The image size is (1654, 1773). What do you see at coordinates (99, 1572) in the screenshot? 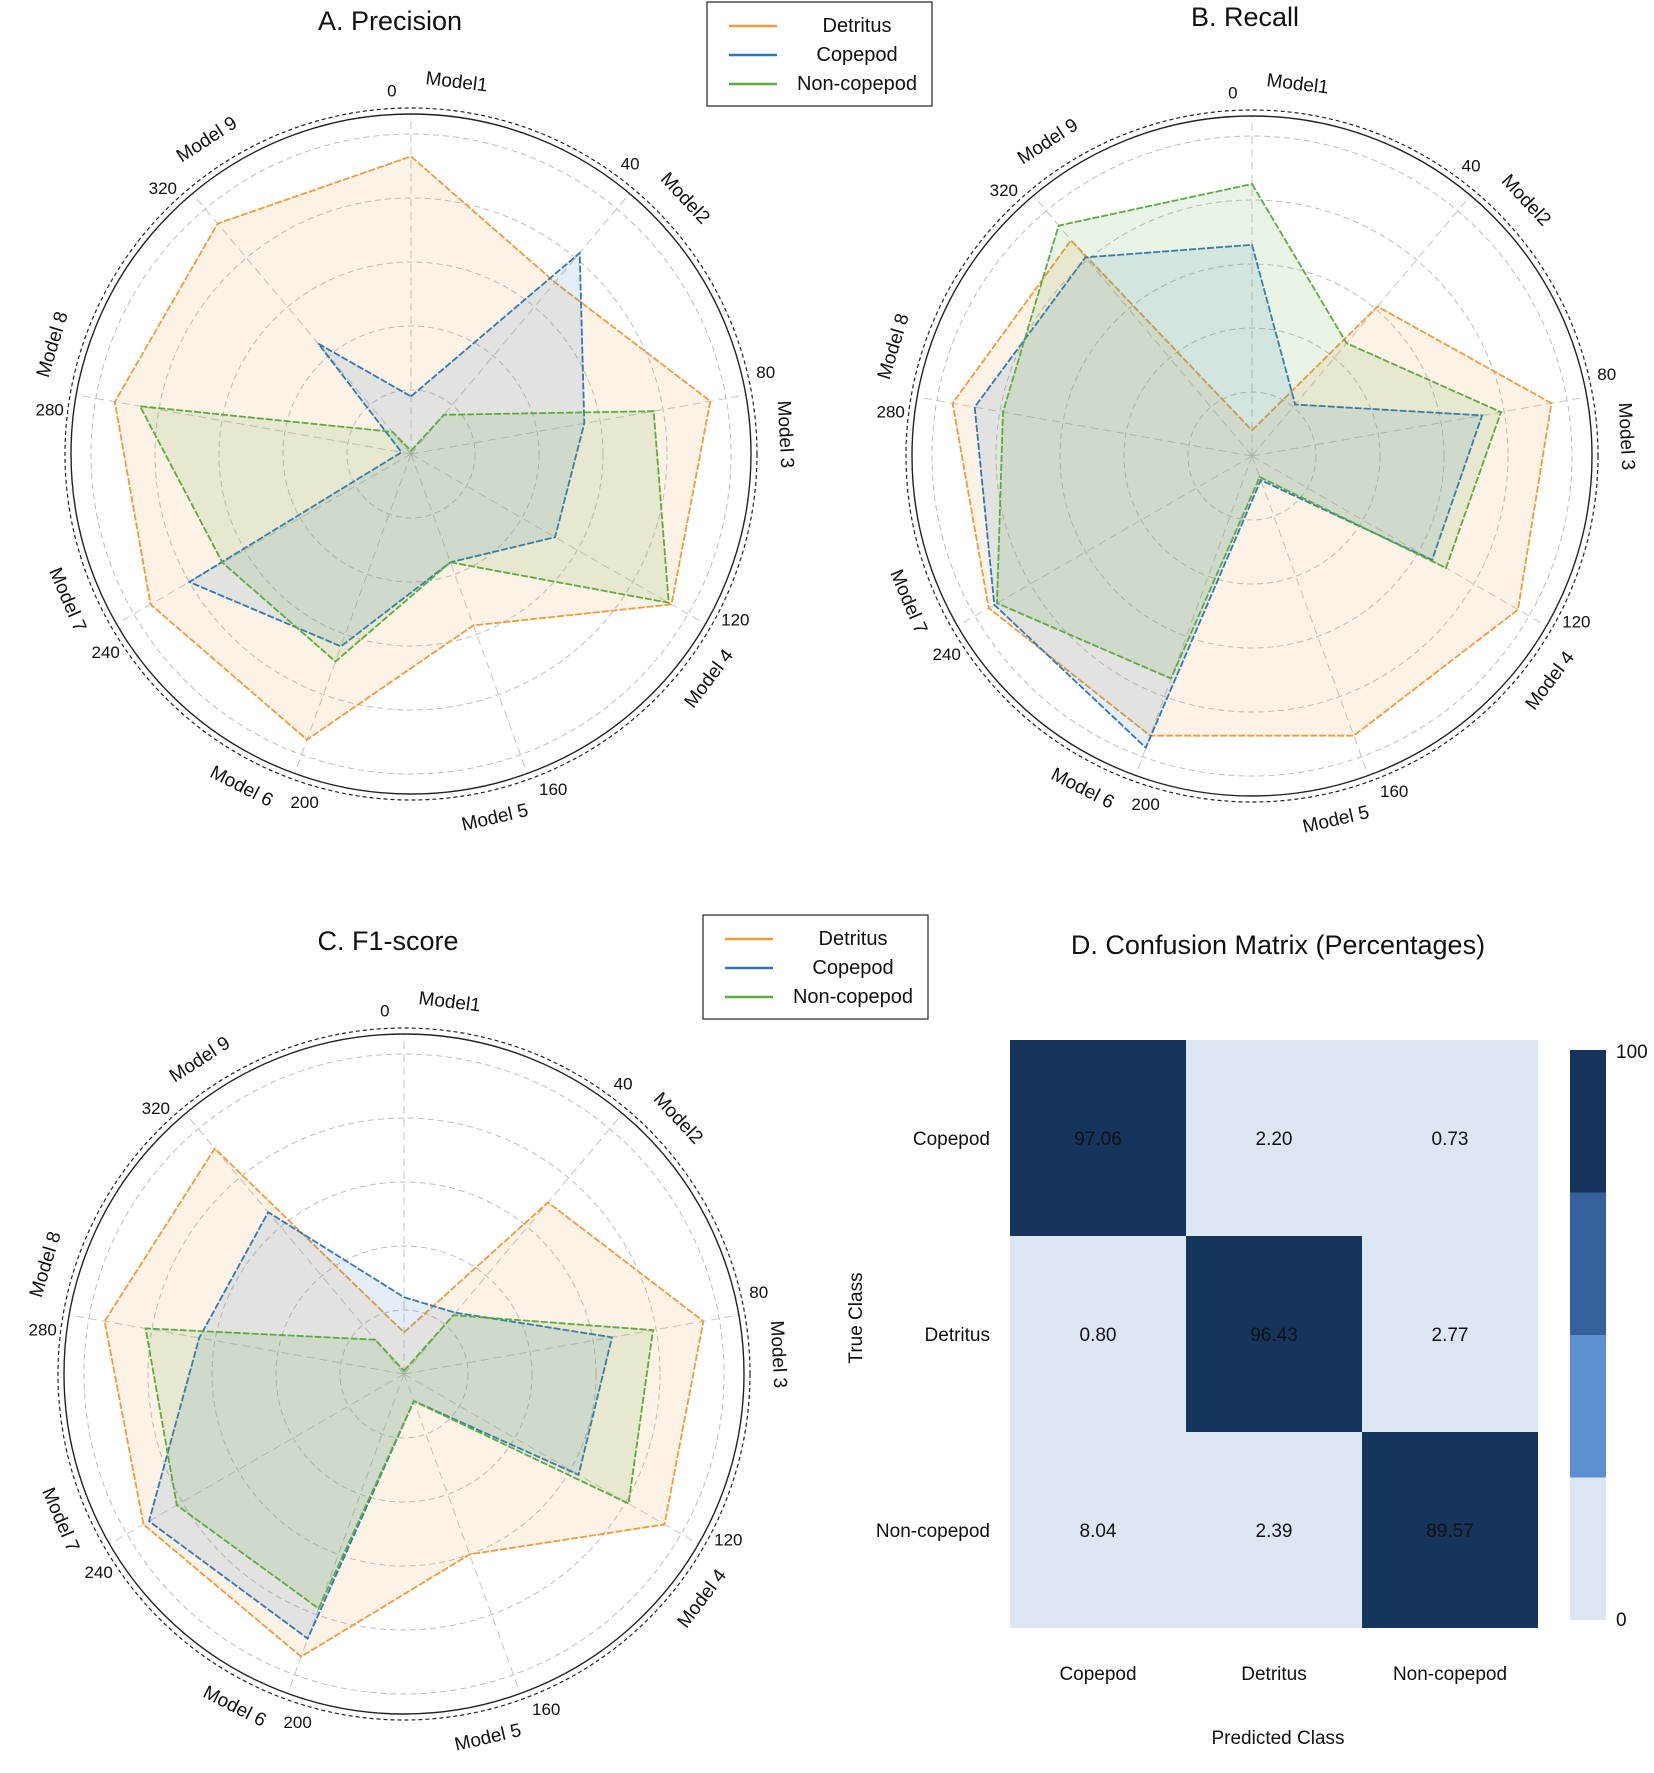
I see `f1-angle-tick: 240` at bounding box center [99, 1572].